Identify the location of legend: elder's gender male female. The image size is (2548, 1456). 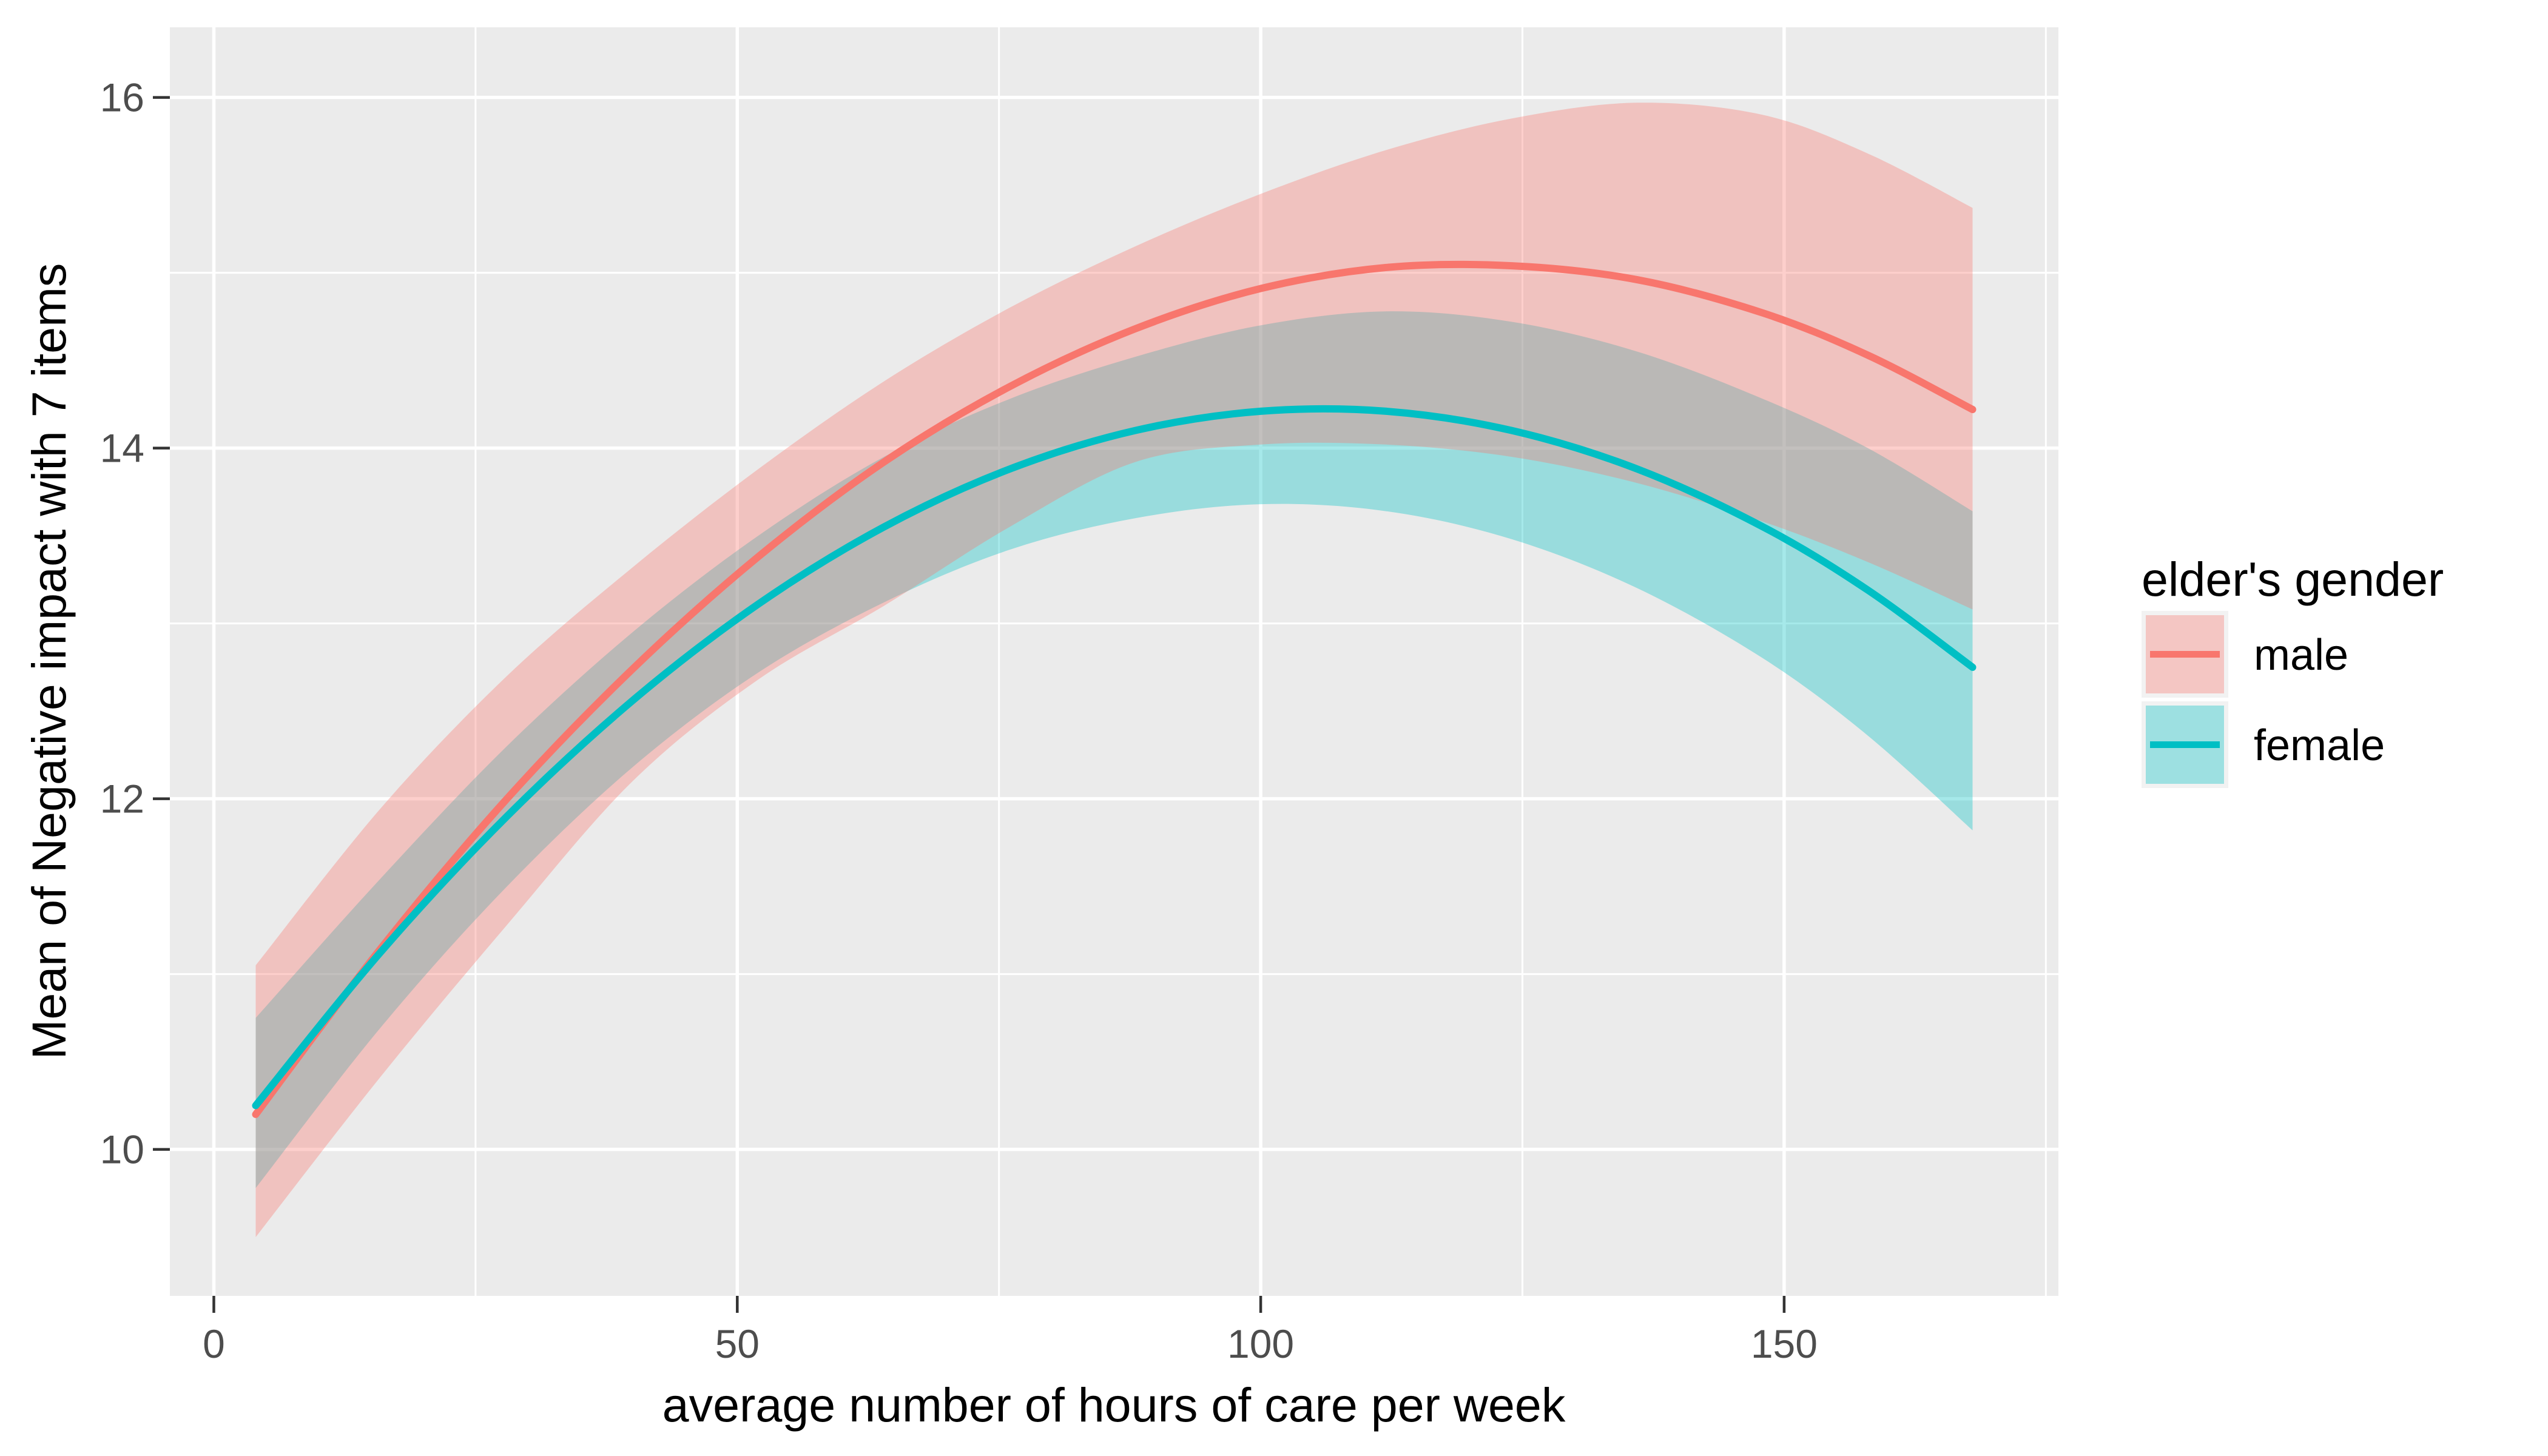
(2293, 670).